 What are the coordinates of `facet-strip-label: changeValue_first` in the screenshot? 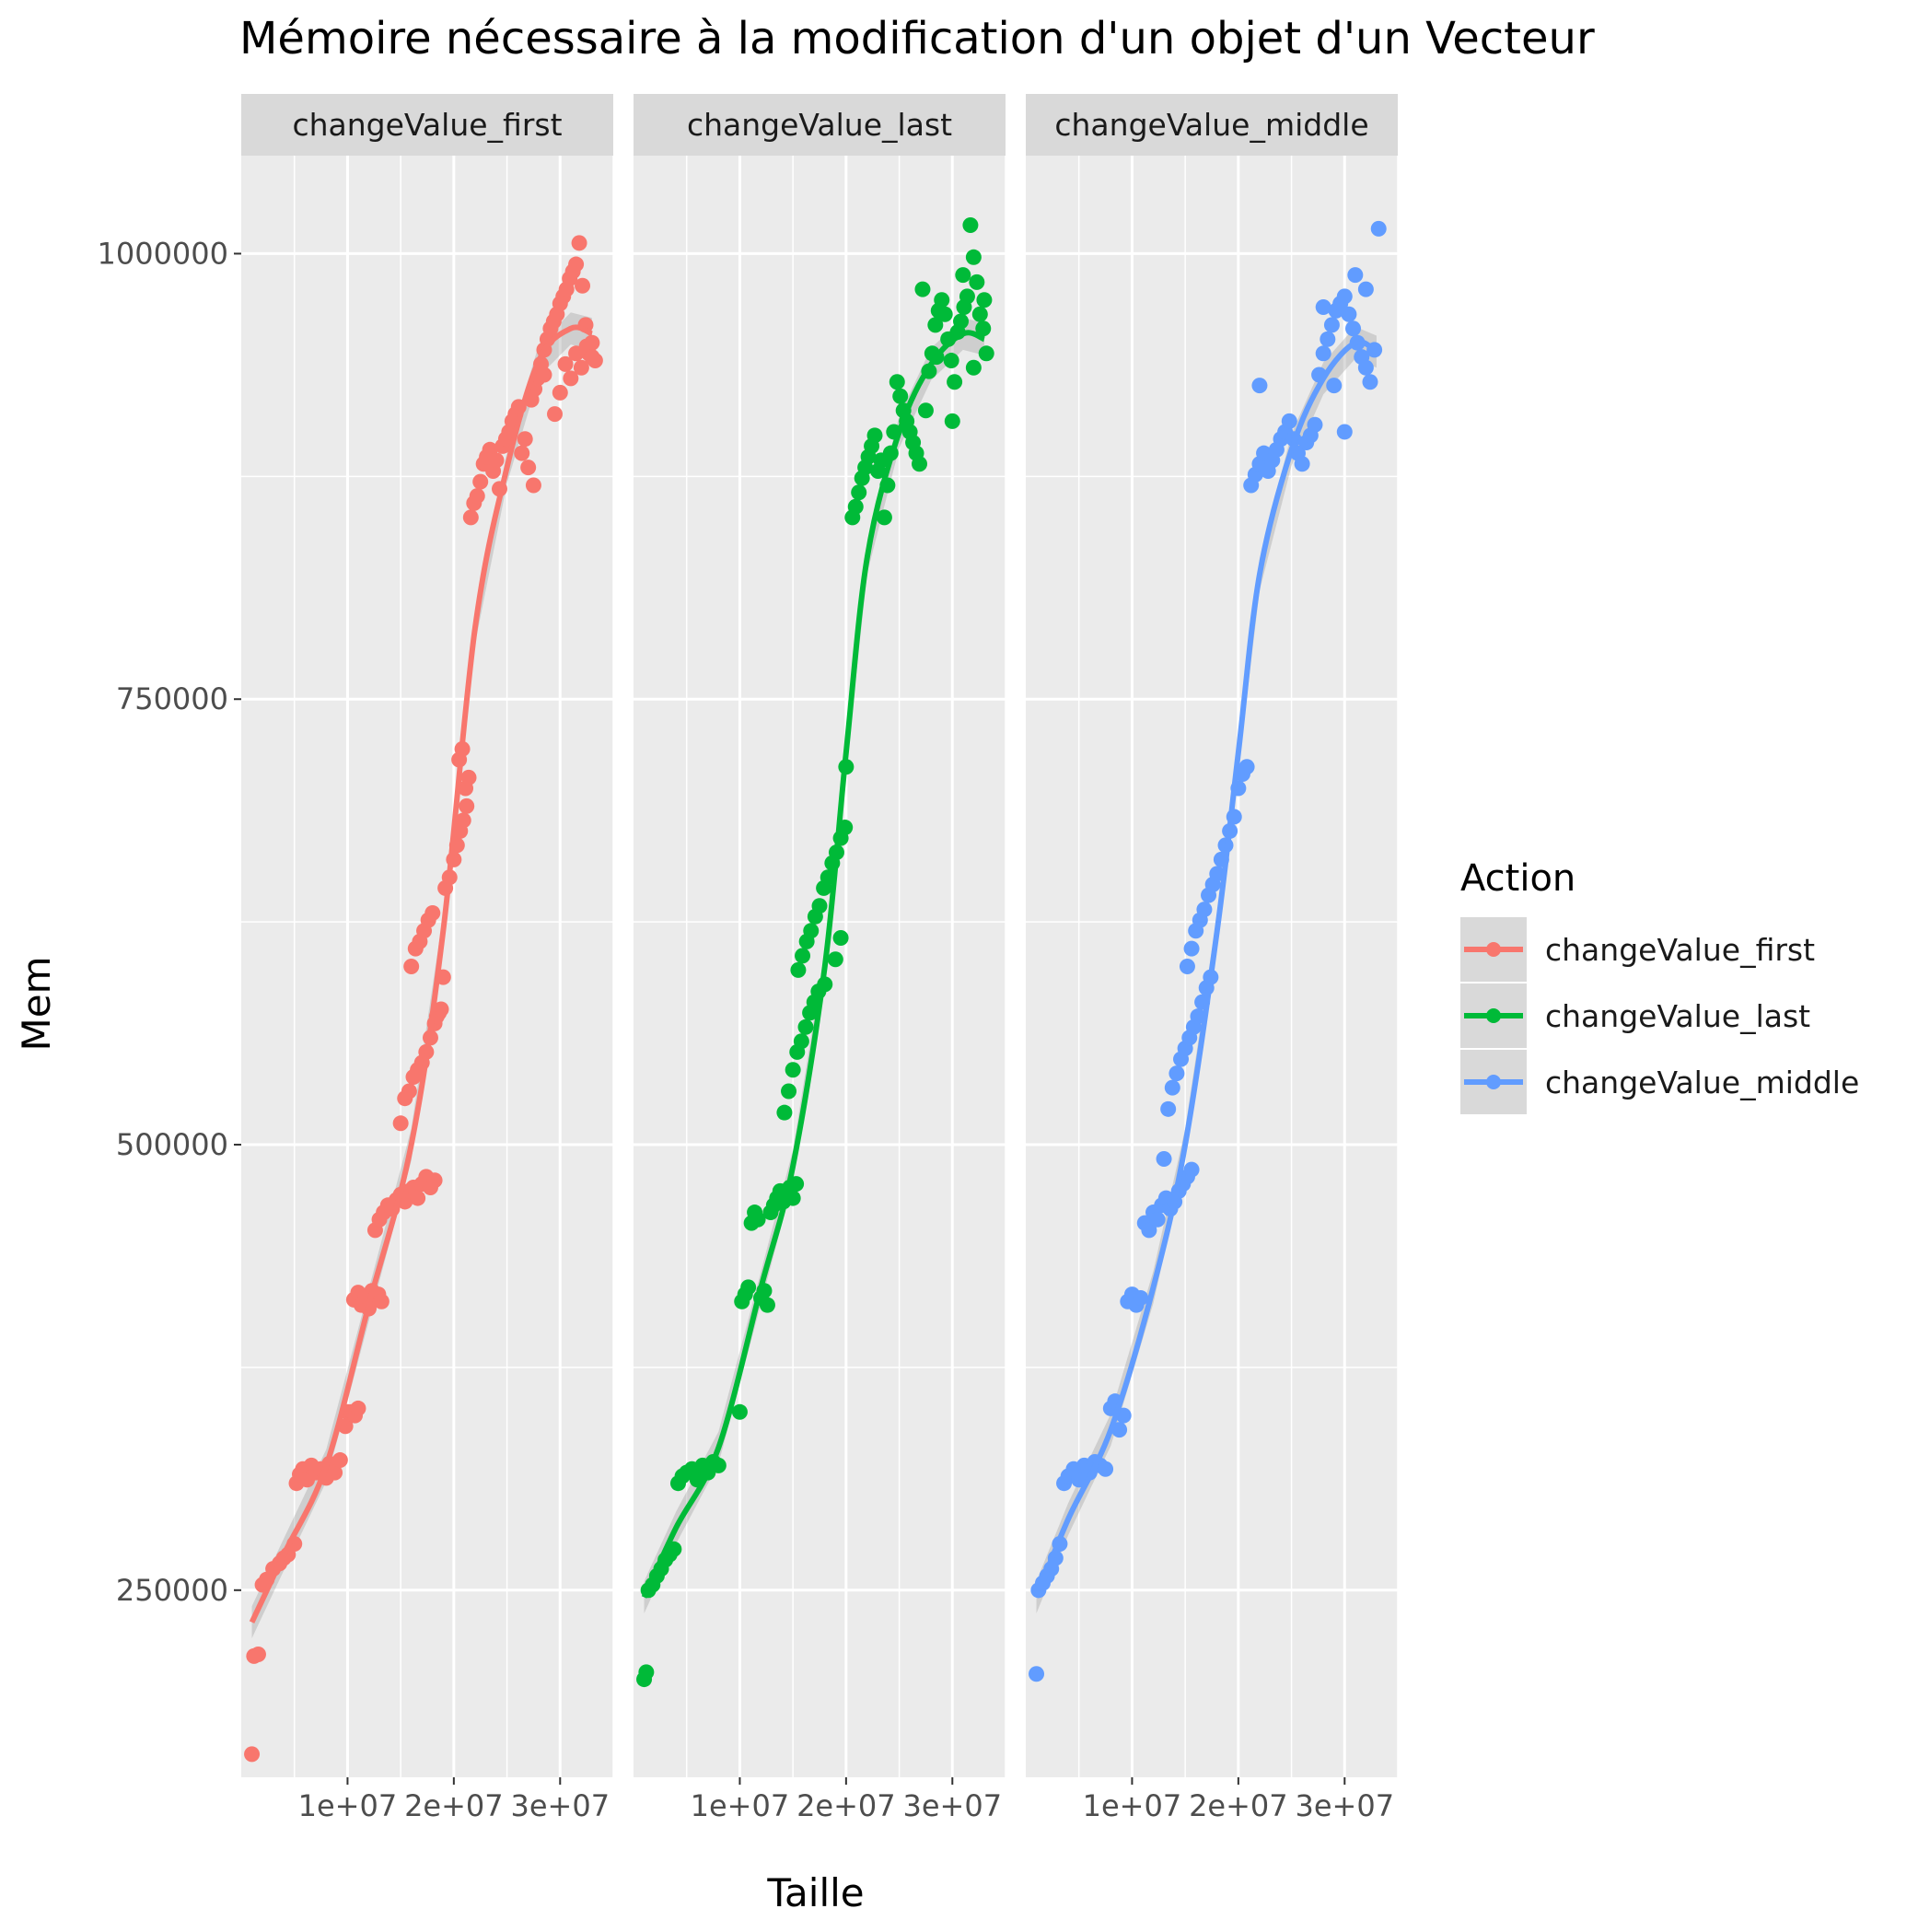 It's located at (427, 125).